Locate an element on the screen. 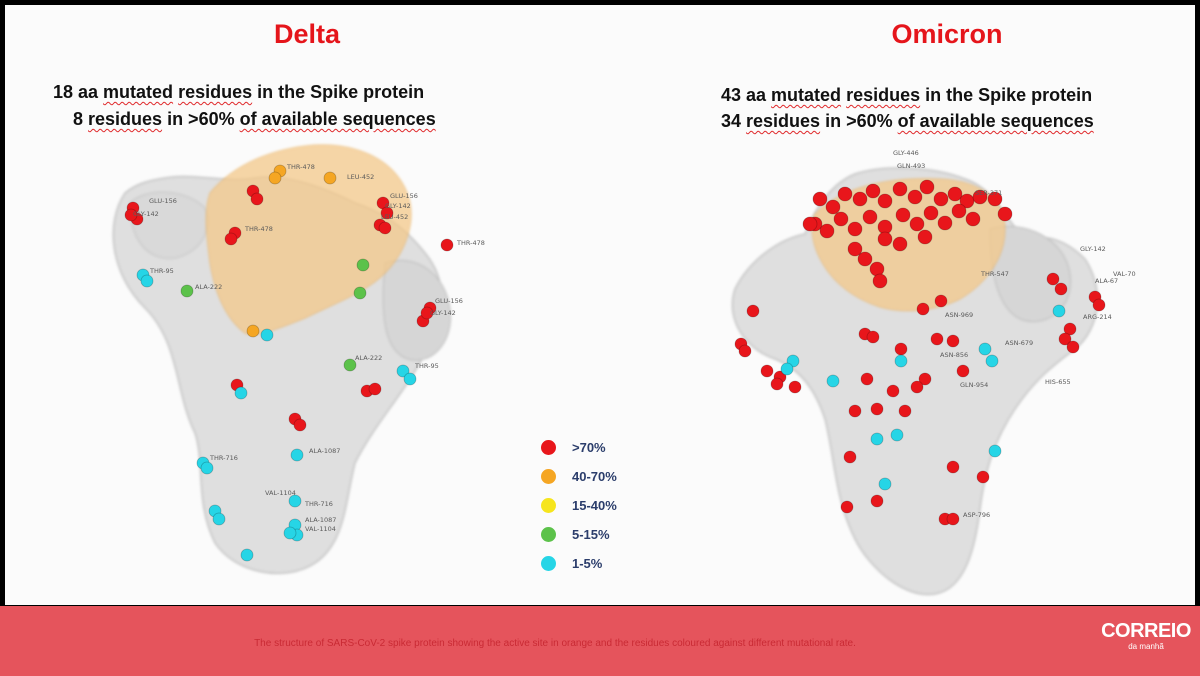  correio-logo: CORREIO da manhã is located at coordinates (1146, 635).